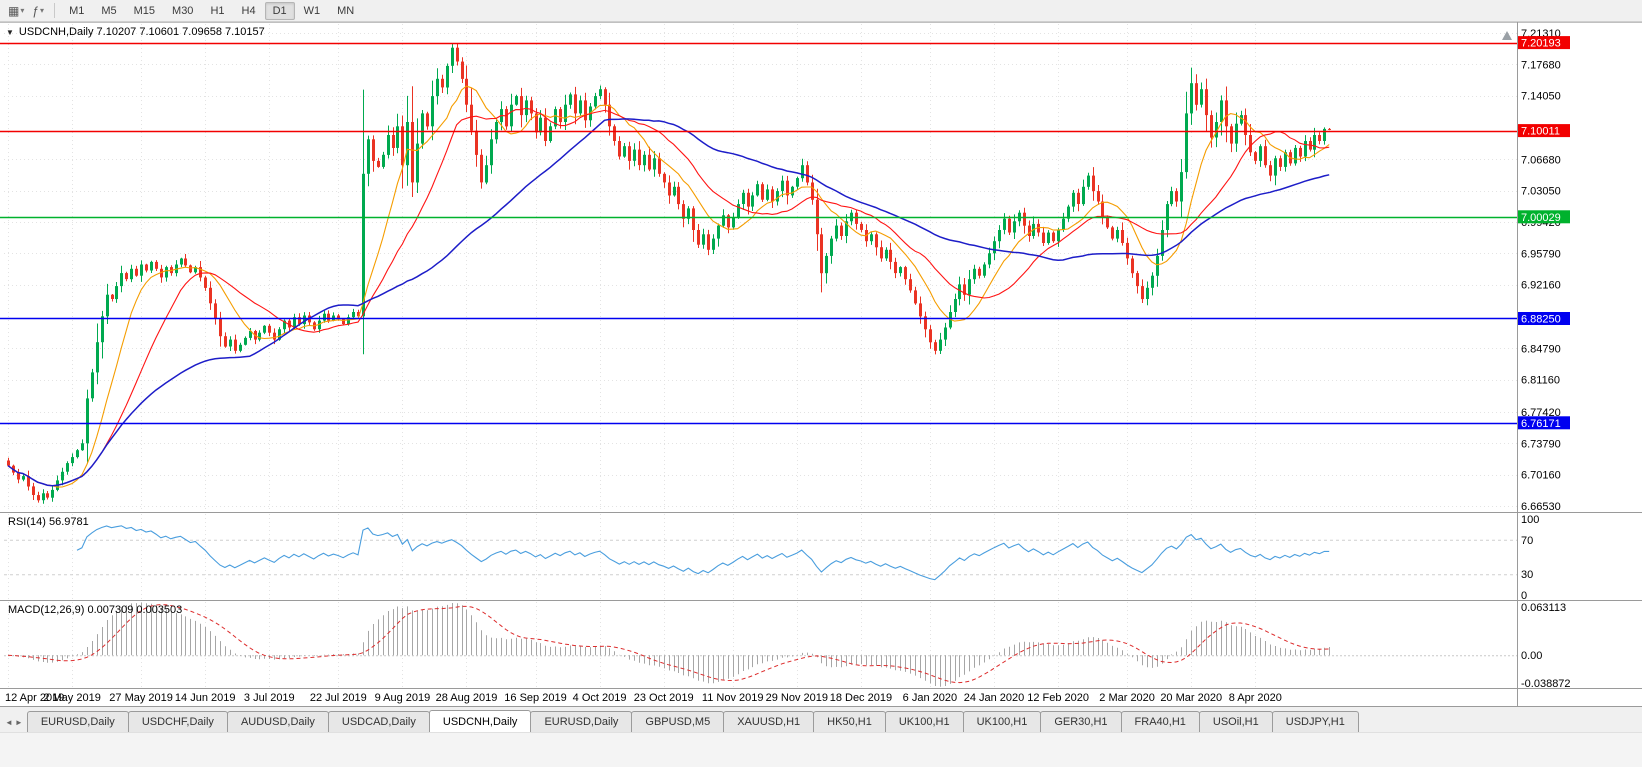 The image size is (1642, 767). Describe the element at coordinates (1541, 413) in the screenshot. I see `price-tick-label: 6.77420` at that location.